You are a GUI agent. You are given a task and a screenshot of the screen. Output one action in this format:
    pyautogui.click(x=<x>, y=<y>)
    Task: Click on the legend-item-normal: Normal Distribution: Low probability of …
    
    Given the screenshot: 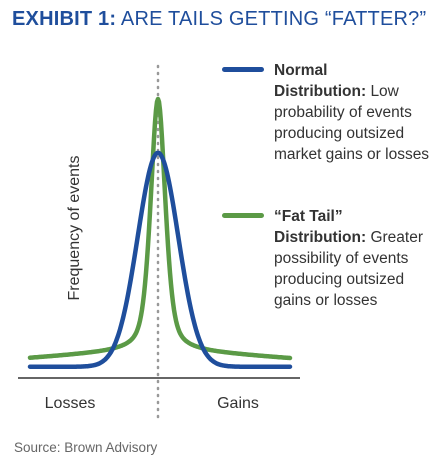 What is the action you would take?
    pyautogui.click(x=333, y=112)
    